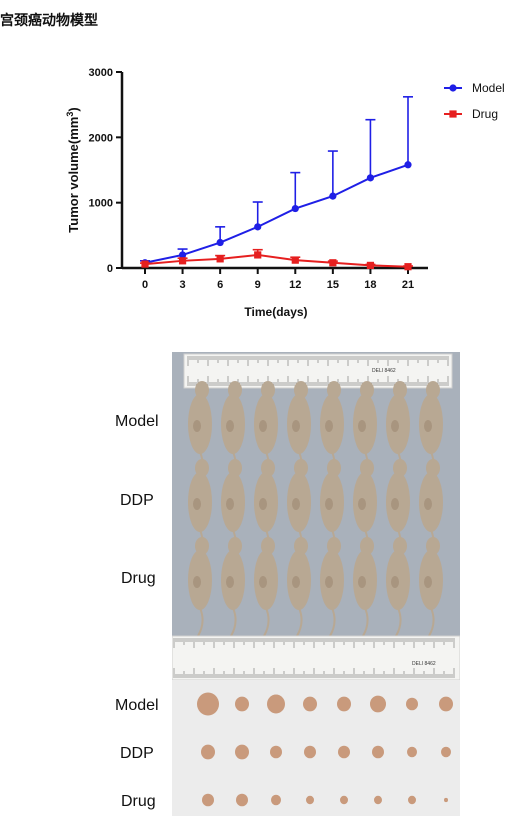 The image size is (512, 816). Describe the element at coordinates (137, 753) in the screenshot. I see `tumor-row-label-ddp: DDP` at that location.